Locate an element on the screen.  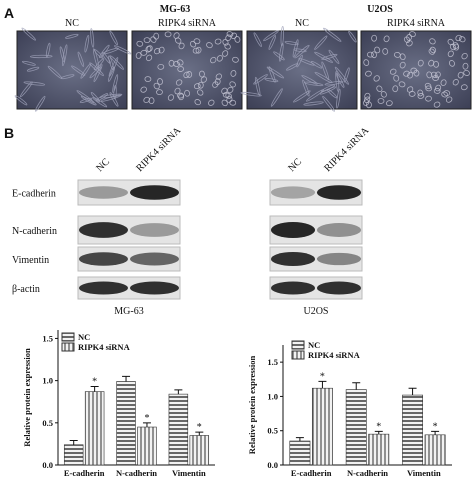
protein-label: Vimentin is located at coordinates (30, 260).